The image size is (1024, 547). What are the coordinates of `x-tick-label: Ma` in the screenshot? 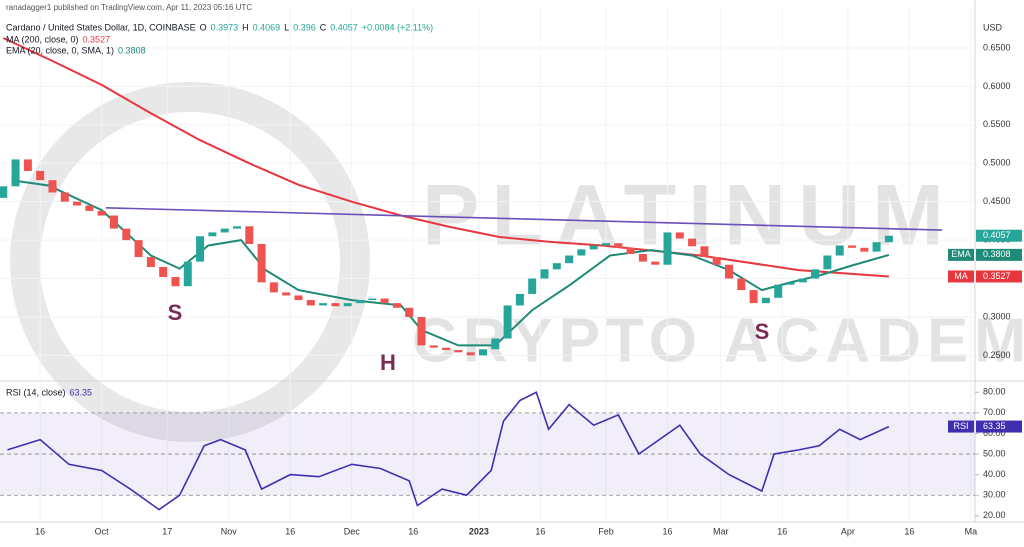 It's located at (971, 531).